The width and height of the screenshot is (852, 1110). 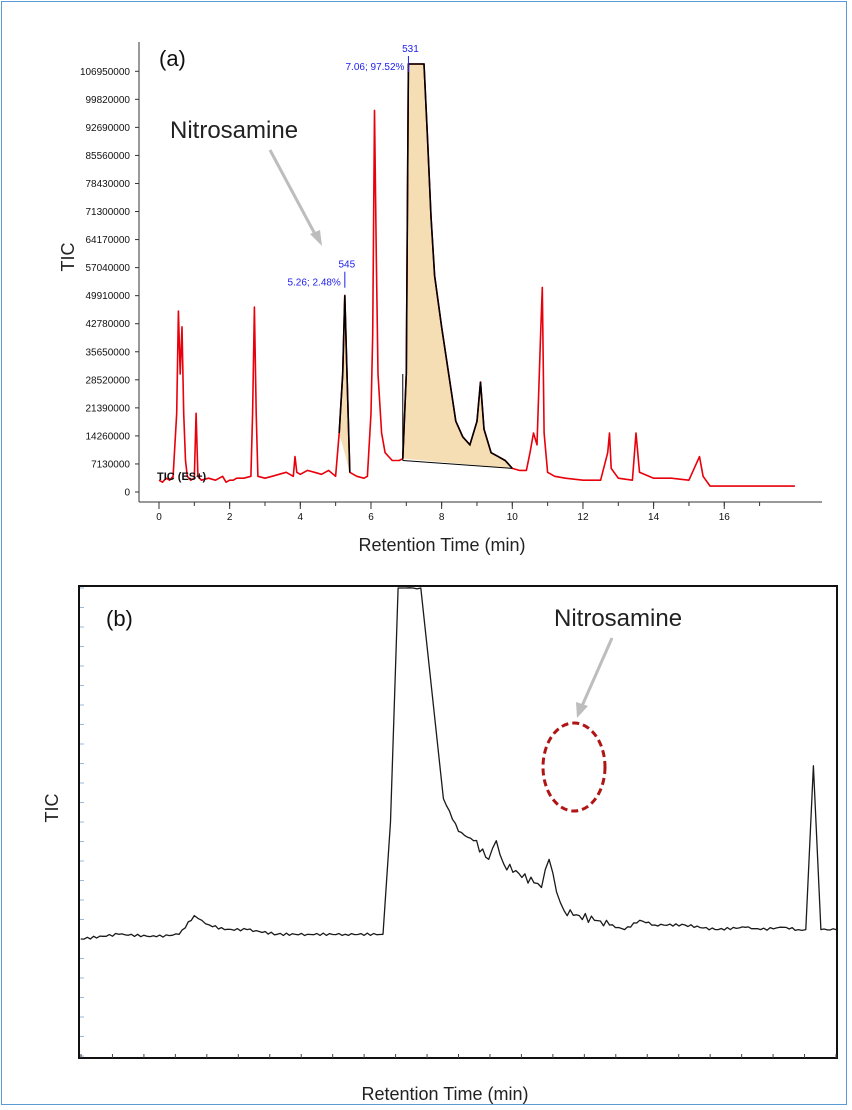 What do you see at coordinates (441, 545) in the screenshot?
I see `x-axis-title-a: Retention Time (min)` at bounding box center [441, 545].